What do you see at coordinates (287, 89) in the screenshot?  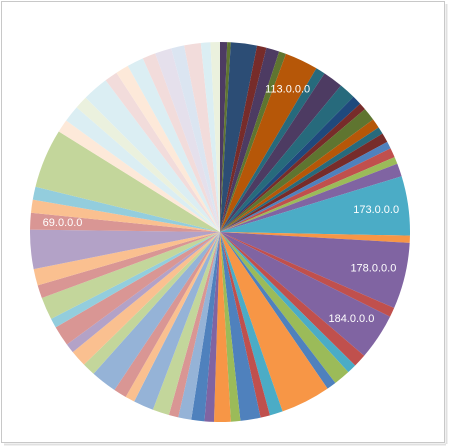 I see `slice-label: 113.0.0.0` at bounding box center [287, 89].